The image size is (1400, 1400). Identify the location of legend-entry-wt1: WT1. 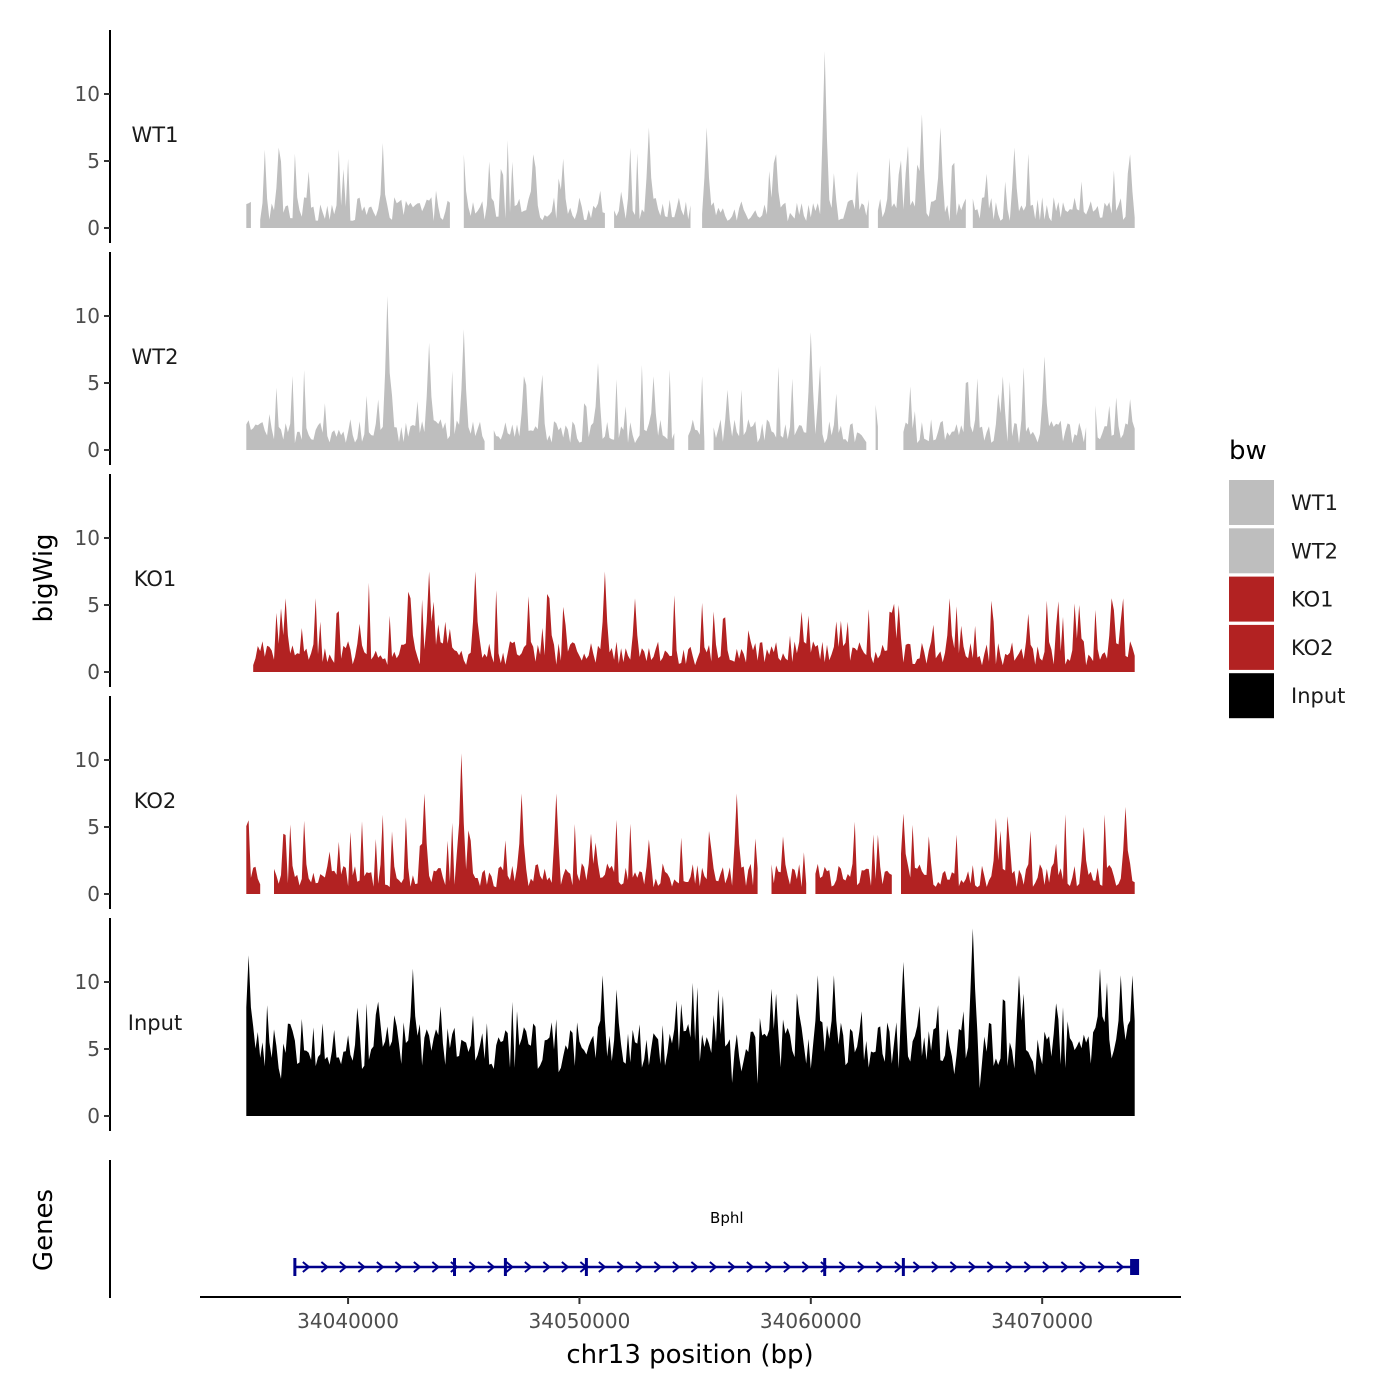
(1283, 502).